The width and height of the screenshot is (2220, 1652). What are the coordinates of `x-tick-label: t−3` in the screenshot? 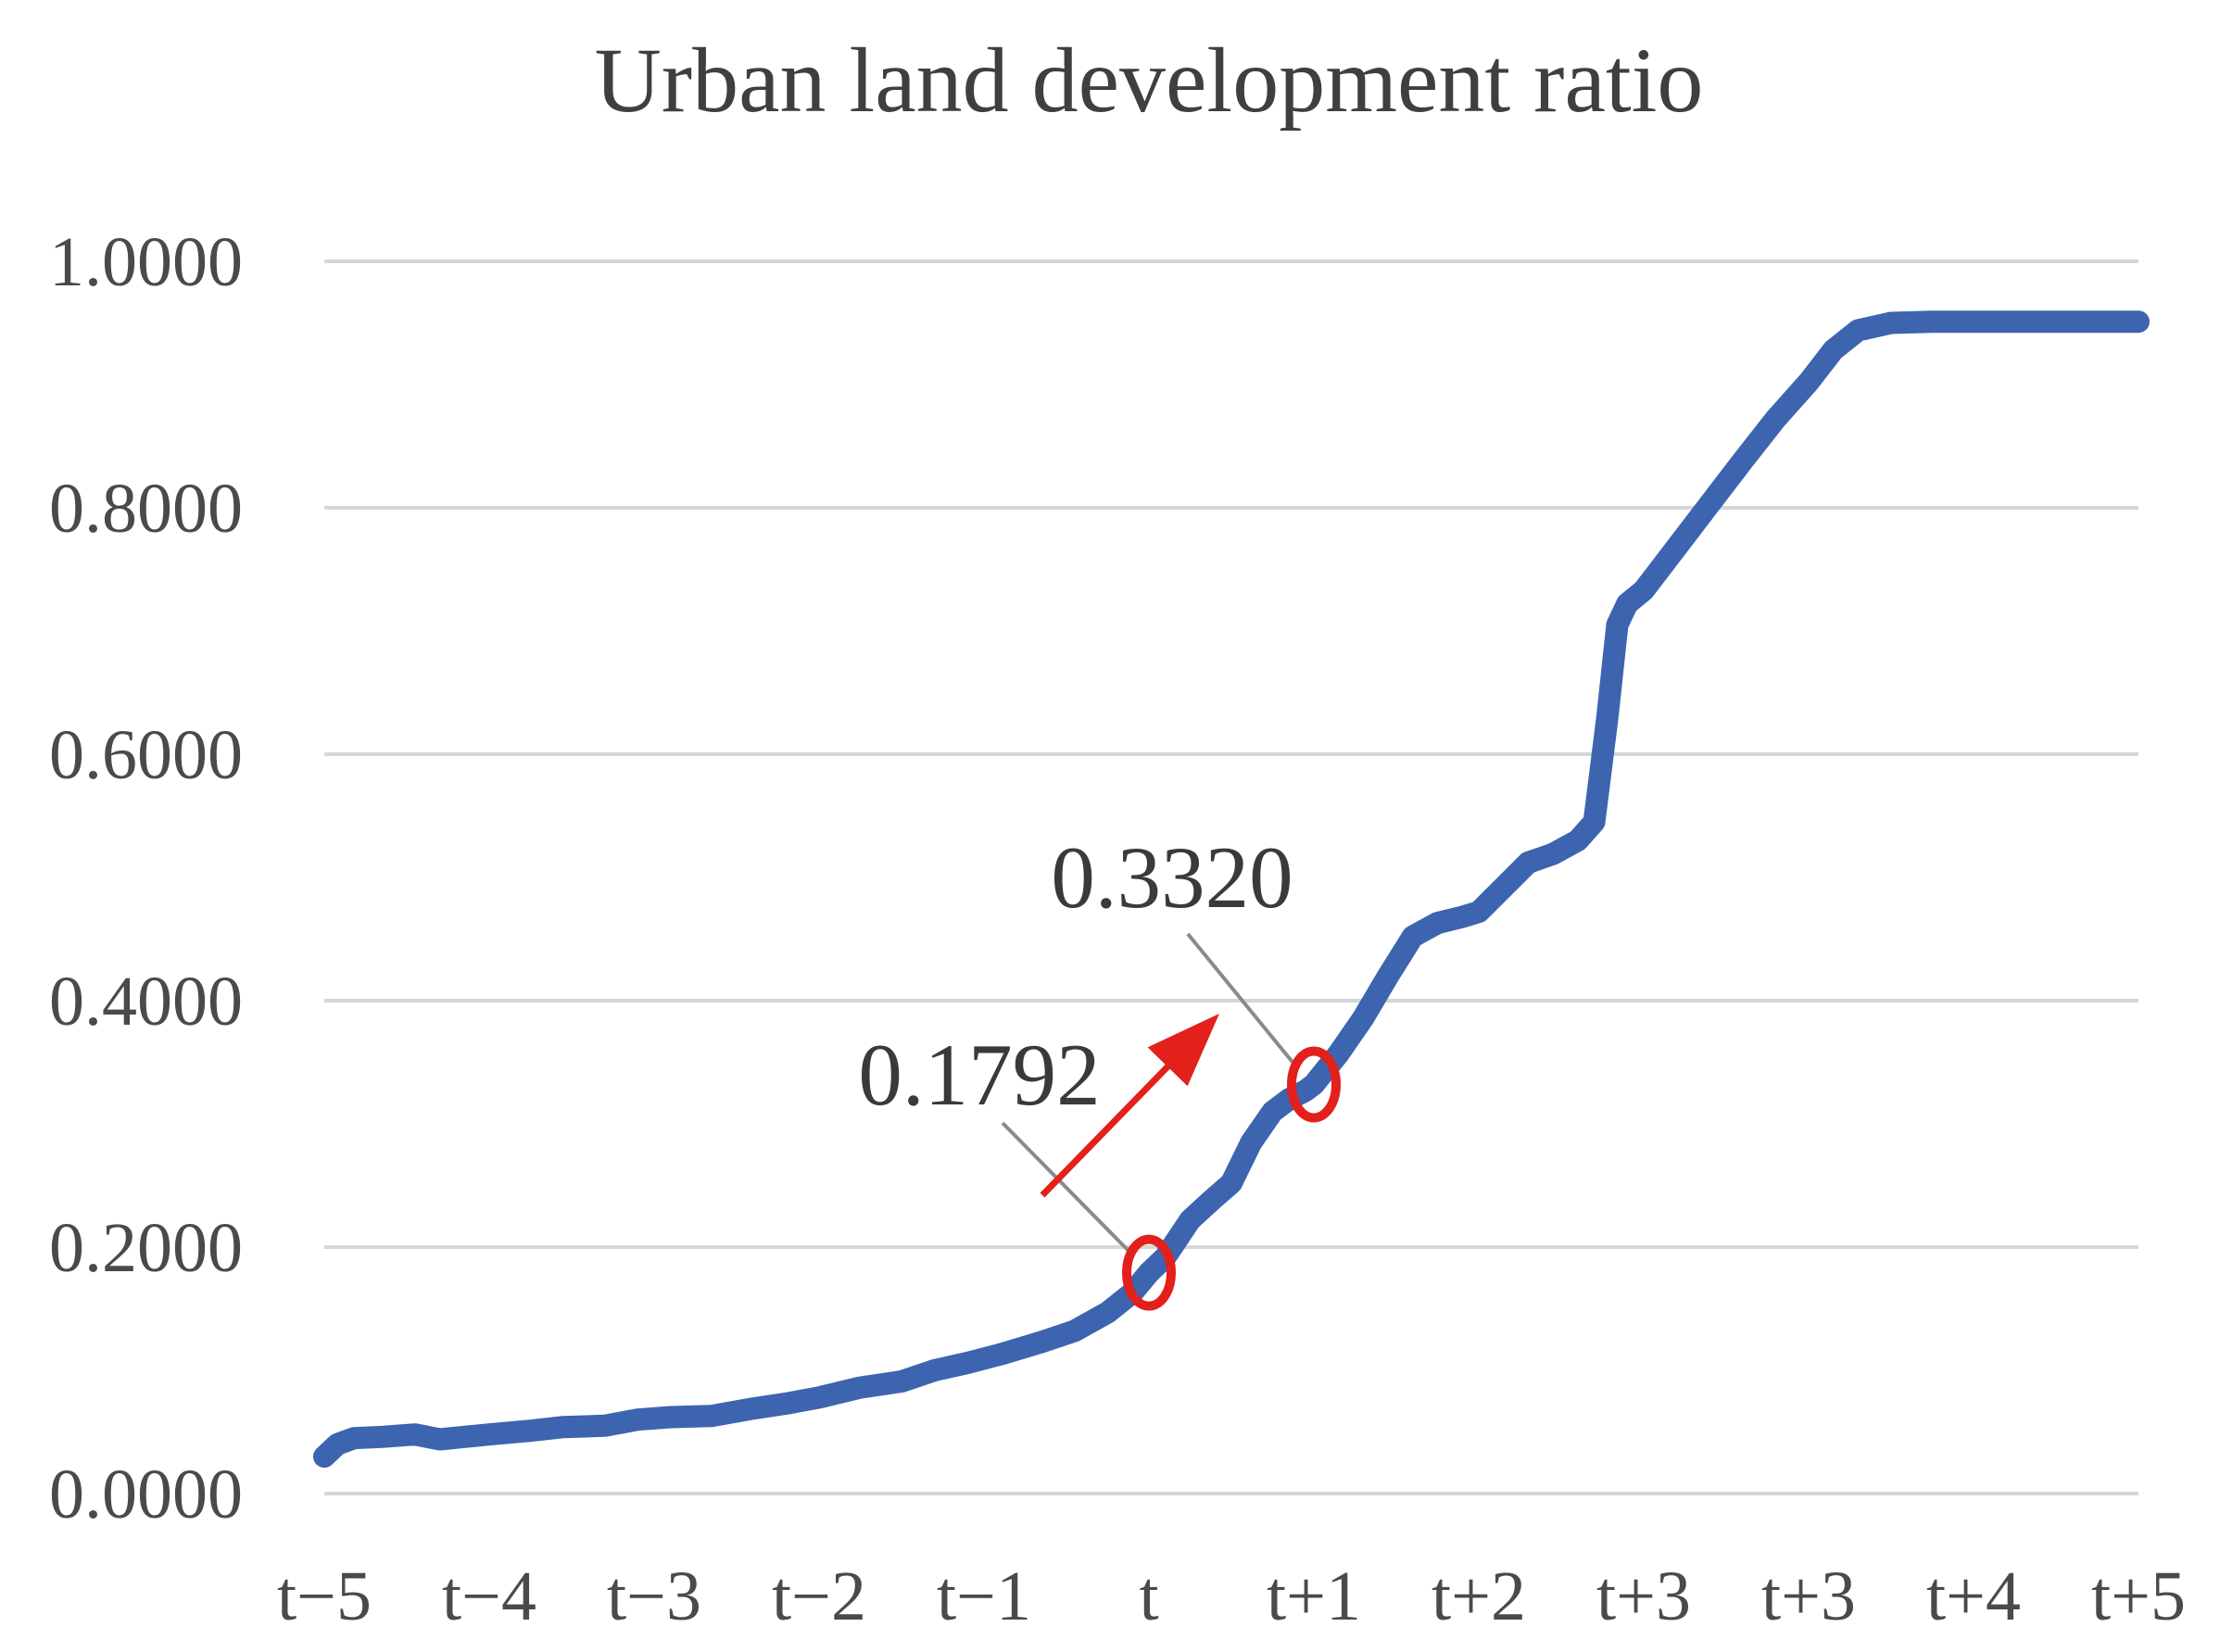 It's located at (654, 1596).